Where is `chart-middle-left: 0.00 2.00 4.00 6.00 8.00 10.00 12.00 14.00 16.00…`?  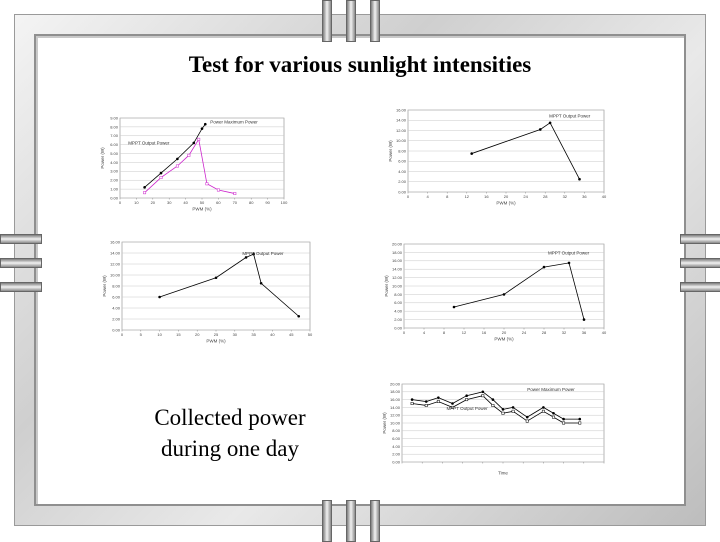
chart-middle-left: 0.00 2.00 4.00 6.00 8.00 10.00 12.00 14.00 16.00… is located at coordinates (207, 291).